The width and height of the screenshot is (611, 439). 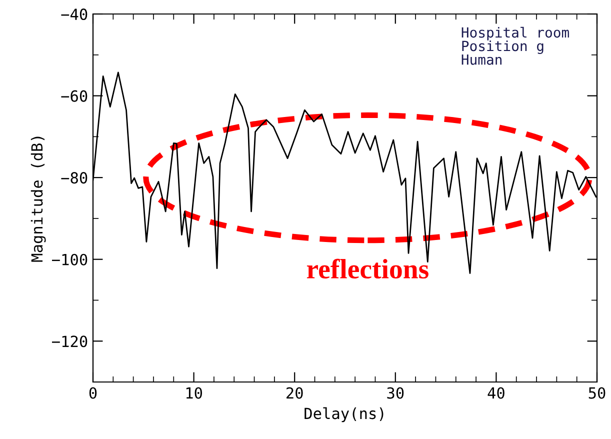 I want to click on x-tick-label: 50, so click(x=597, y=393).